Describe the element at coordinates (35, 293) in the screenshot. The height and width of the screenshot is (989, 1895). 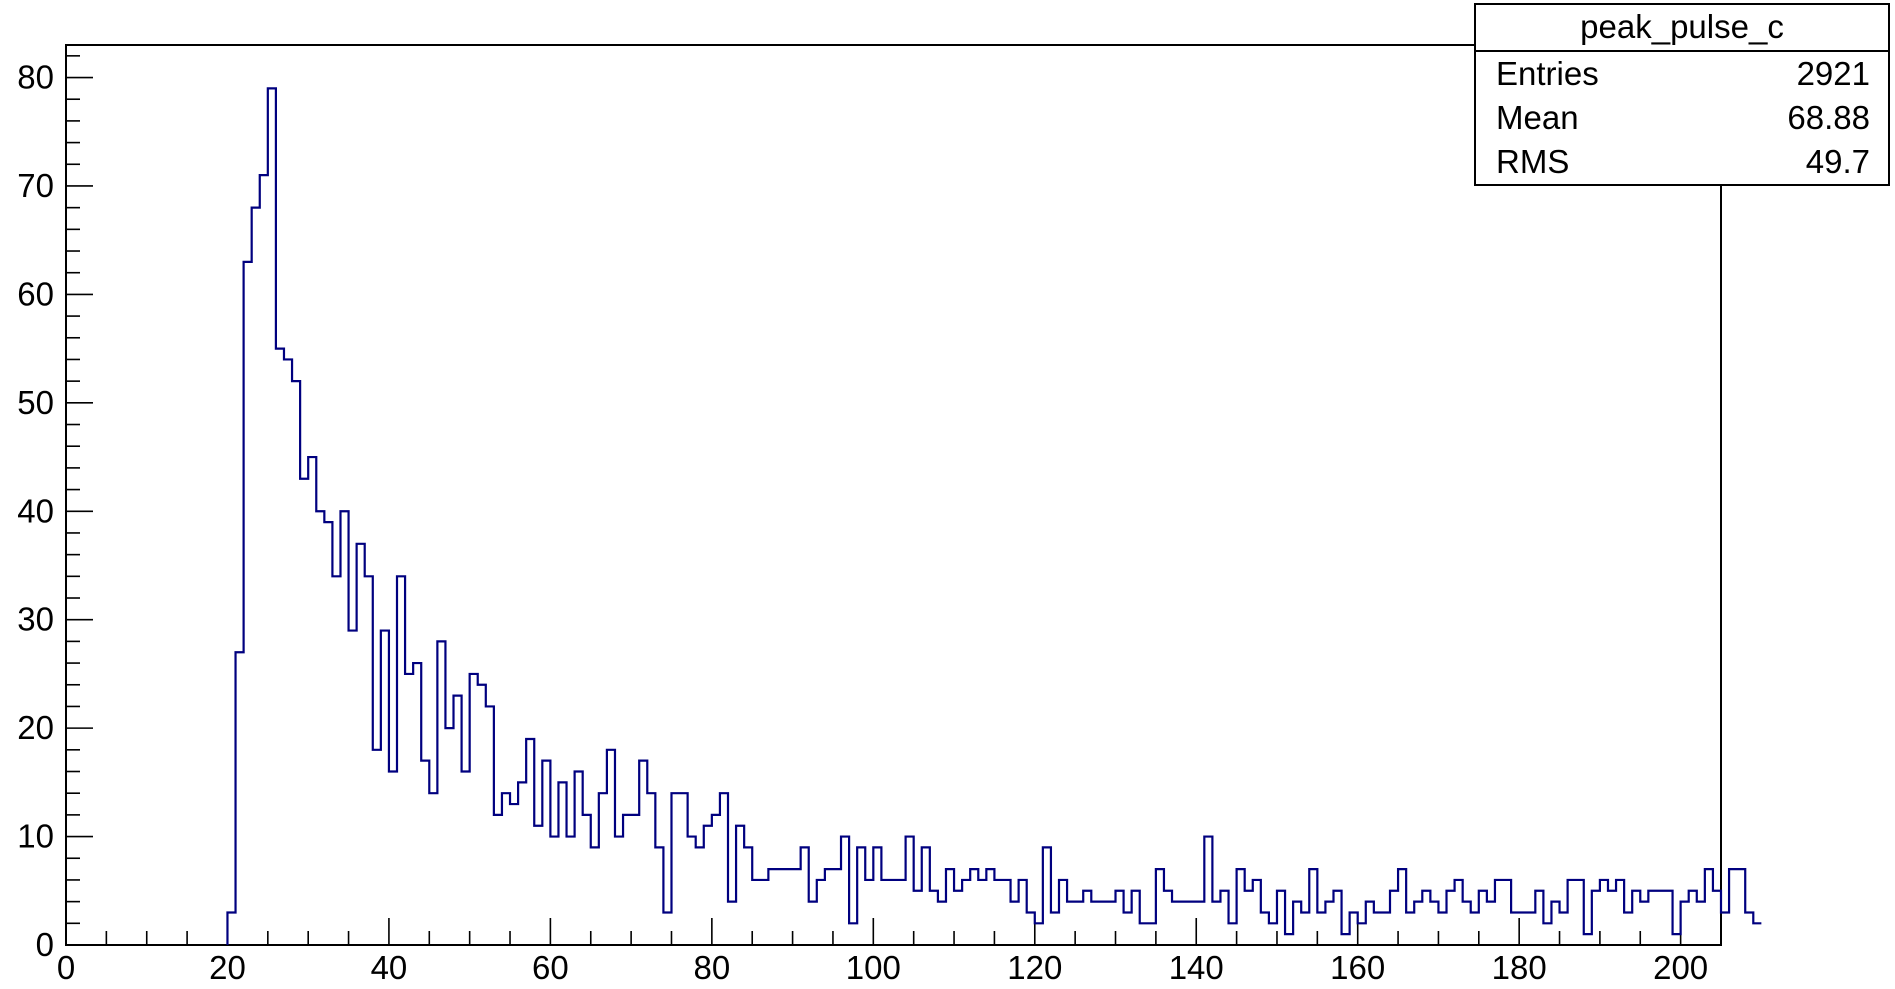
I see `y-tick-label: 60` at that location.